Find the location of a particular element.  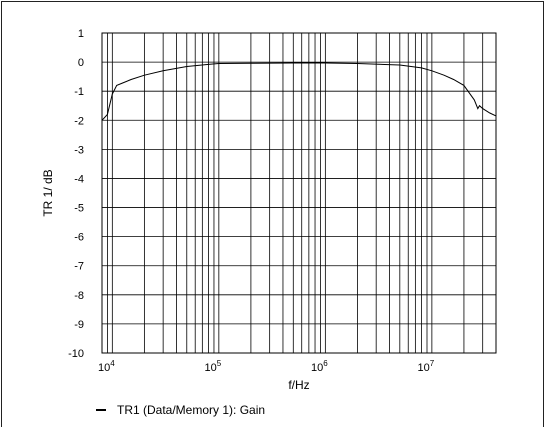

x-tick-label: 10⁷ is located at coordinates (426, 366).